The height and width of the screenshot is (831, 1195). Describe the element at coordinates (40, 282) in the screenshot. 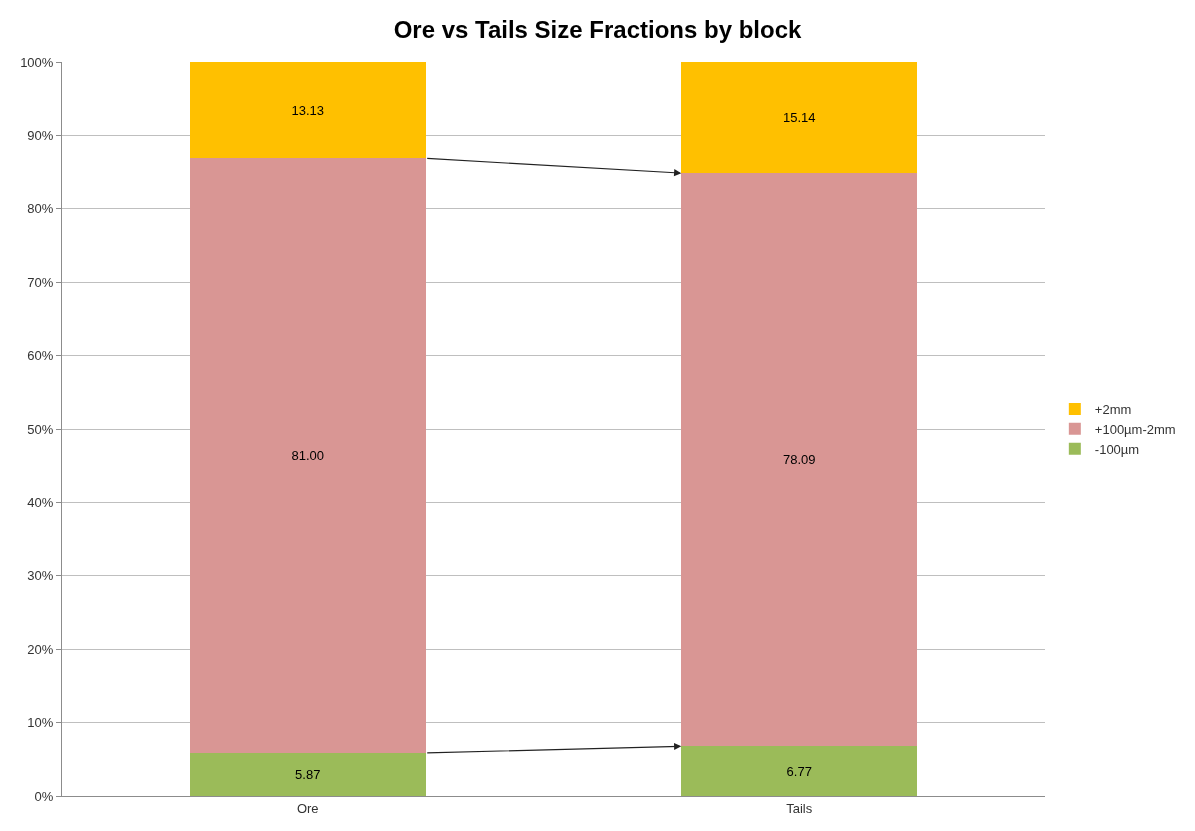

I see `y-tick-label: 70%` at that location.